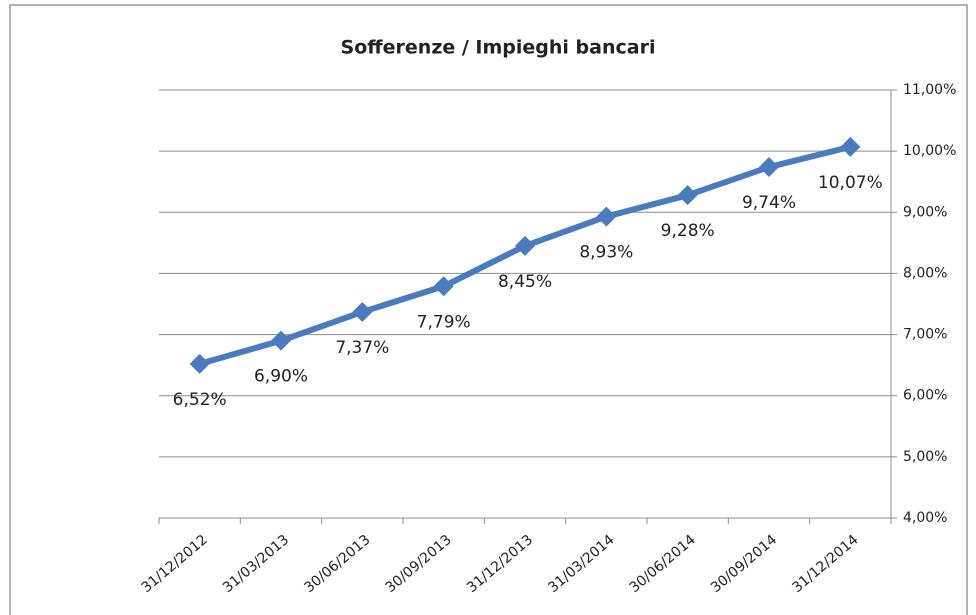 This screenshot has width=976, height=615. What do you see at coordinates (444, 322) in the screenshot?
I see `data-label: 7,79%` at bounding box center [444, 322].